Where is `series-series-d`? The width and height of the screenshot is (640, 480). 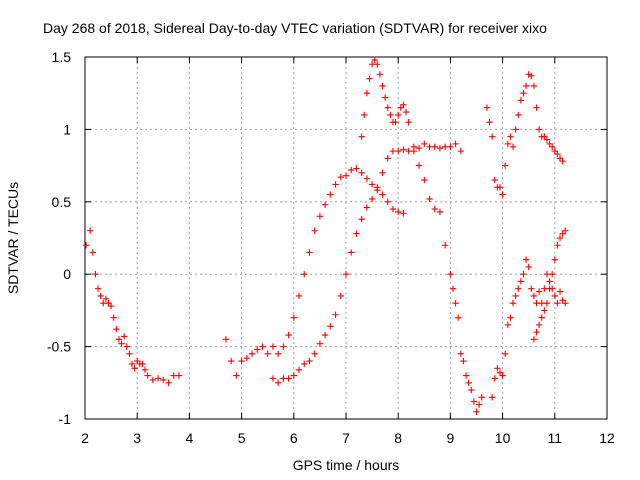 series-series-d is located at coordinates (524, 134).